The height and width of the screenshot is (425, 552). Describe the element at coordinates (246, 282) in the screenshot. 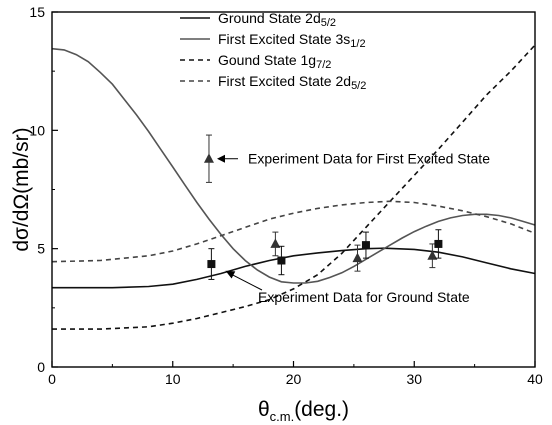

I see `annotation-arrow-shaft` at that location.